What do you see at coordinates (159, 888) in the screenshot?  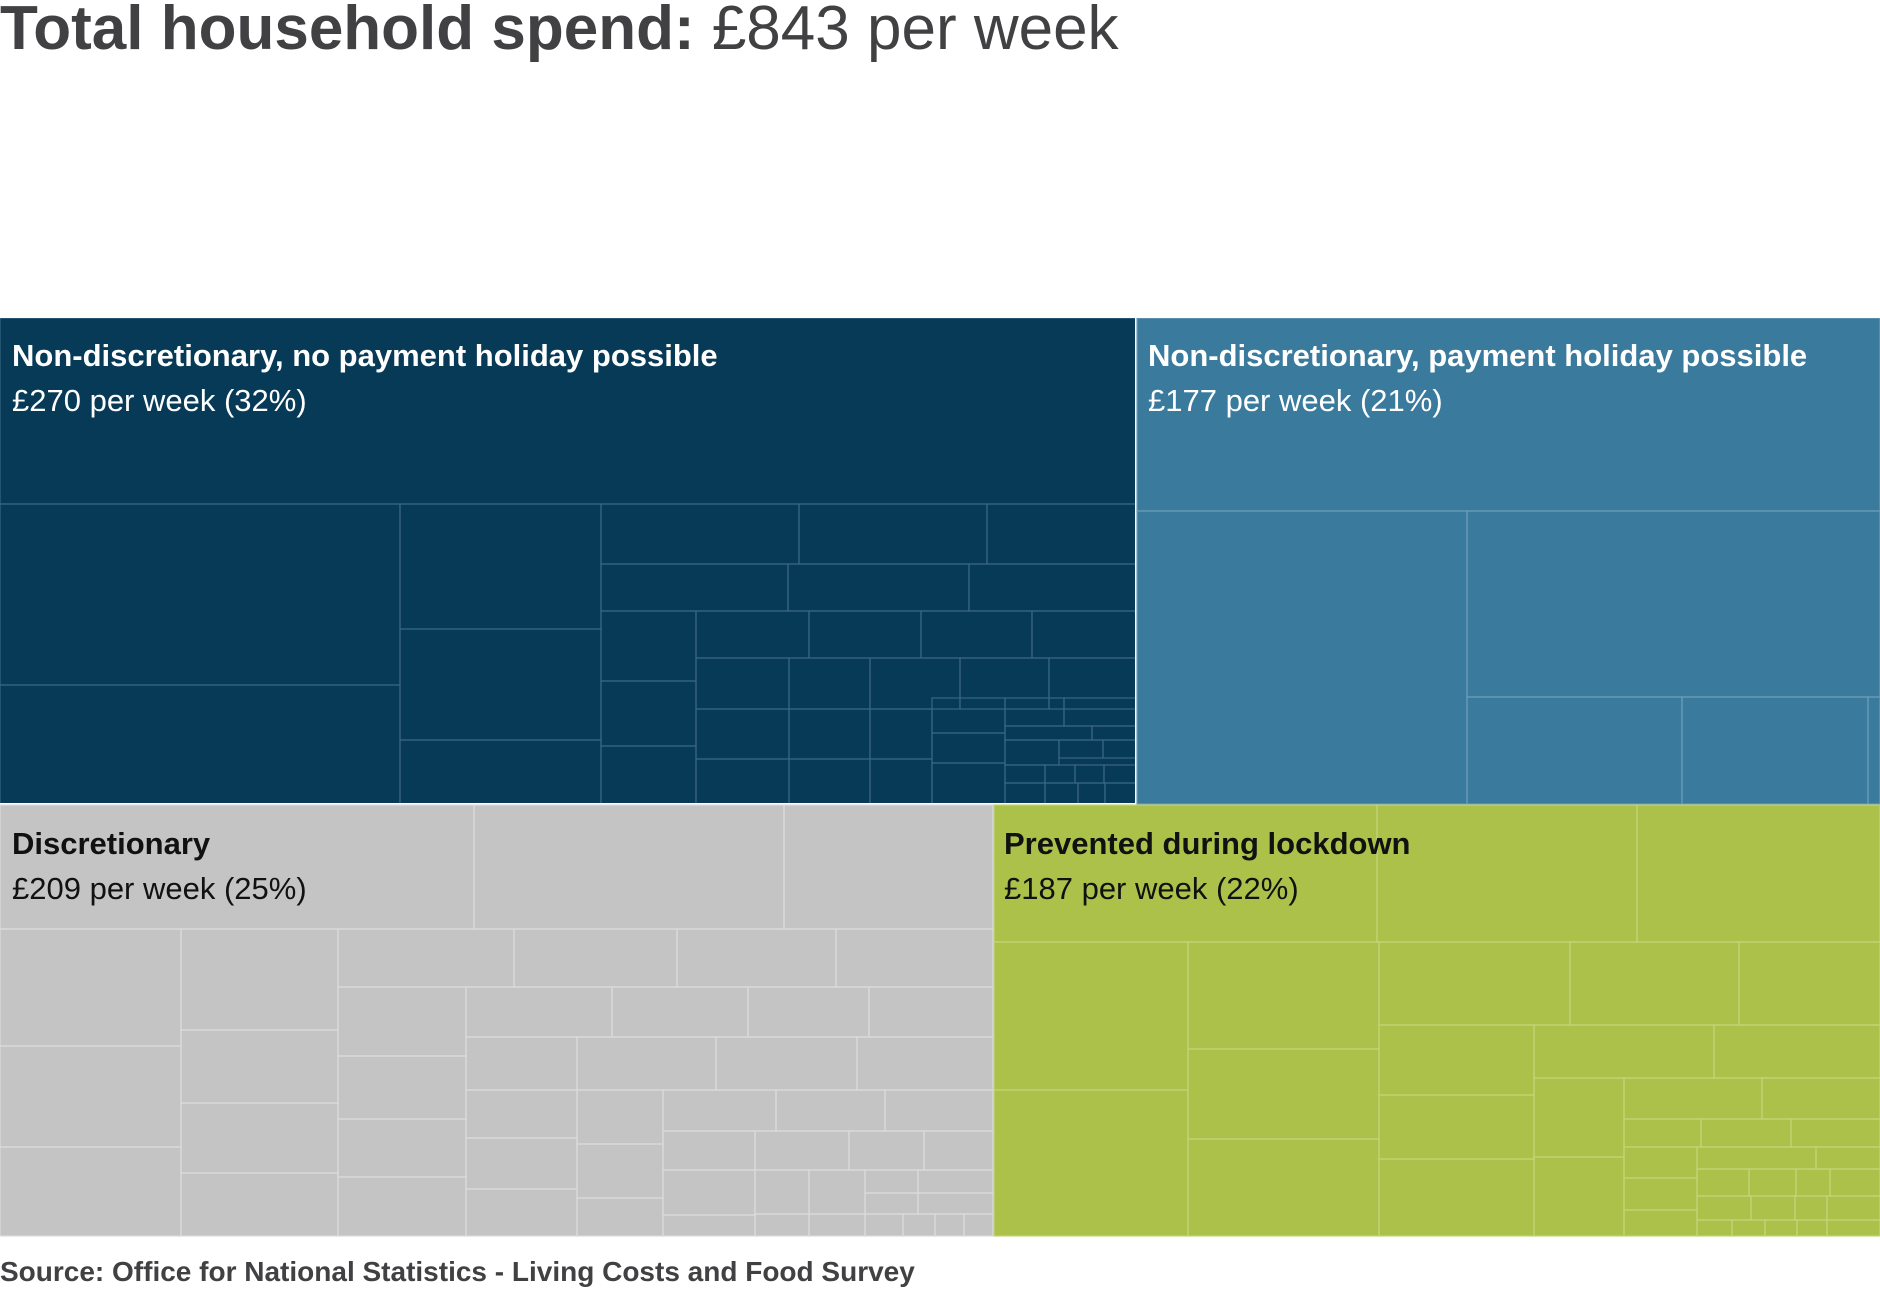 I see `group-value-discretionary: £209 per week (25%)` at bounding box center [159, 888].